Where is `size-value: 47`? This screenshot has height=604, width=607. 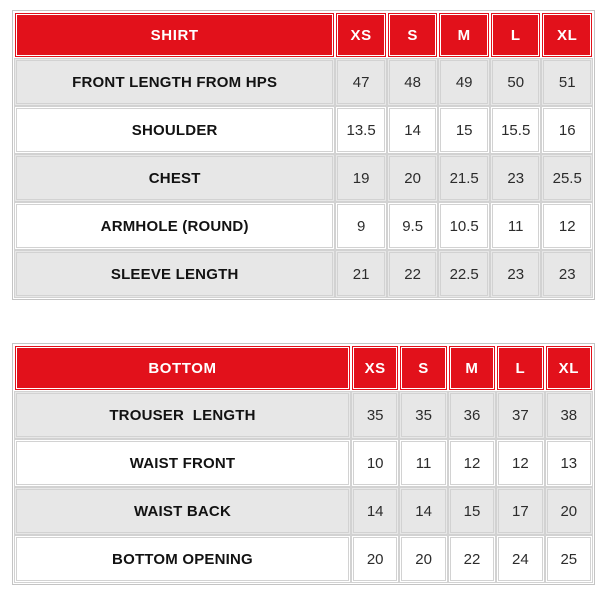 size-value: 47 is located at coordinates (361, 82).